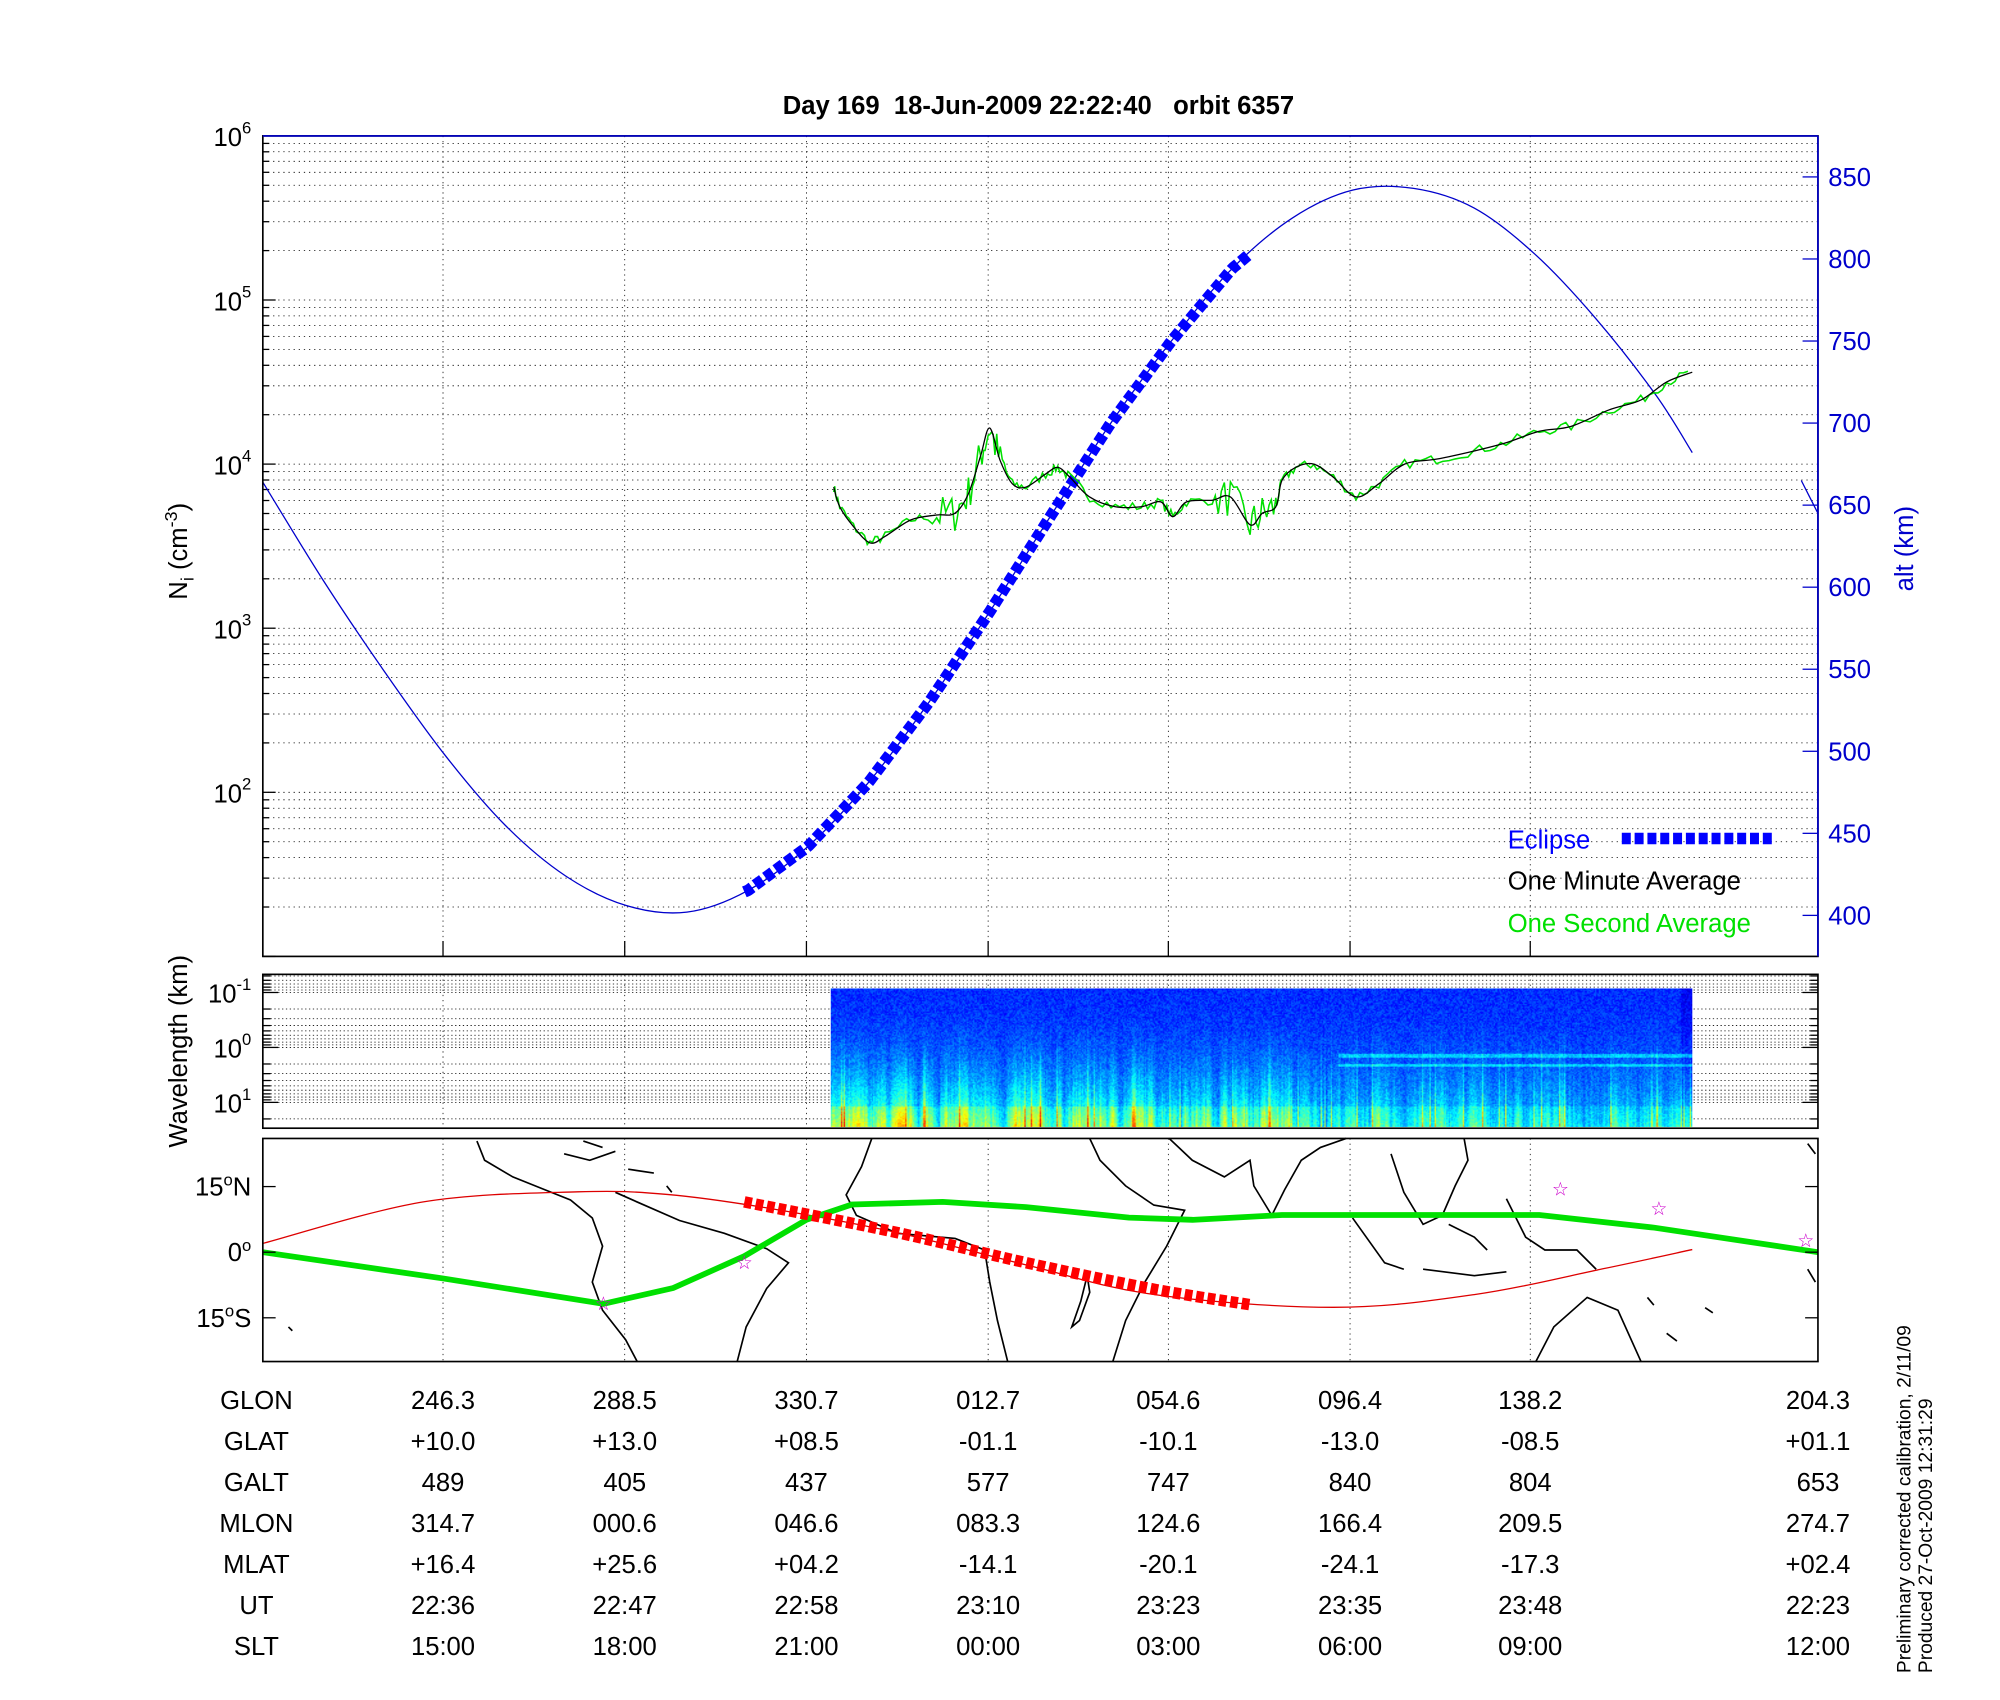 The width and height of the screenshot is (2000, 1700). I want to click on legend-eclipse-label: Eclipse, so click(1549, 841).